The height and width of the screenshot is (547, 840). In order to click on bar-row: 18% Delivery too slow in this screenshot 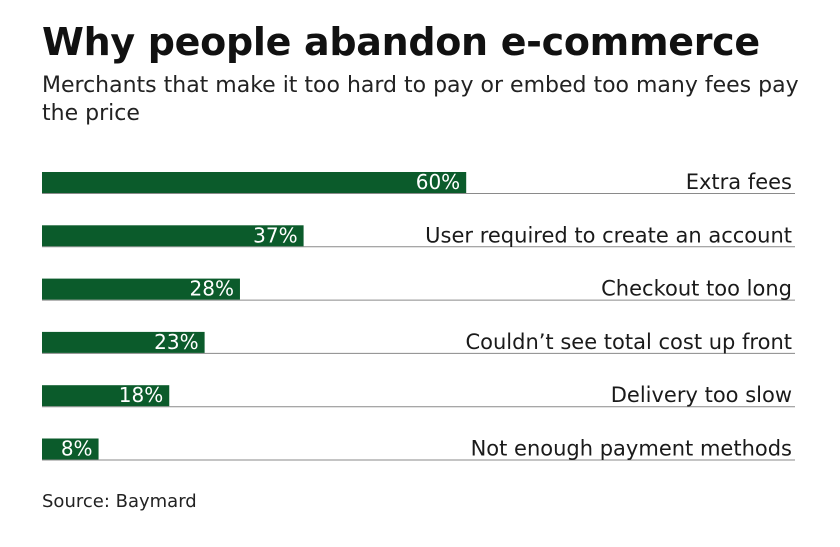, I will do `click(418, 395)`.